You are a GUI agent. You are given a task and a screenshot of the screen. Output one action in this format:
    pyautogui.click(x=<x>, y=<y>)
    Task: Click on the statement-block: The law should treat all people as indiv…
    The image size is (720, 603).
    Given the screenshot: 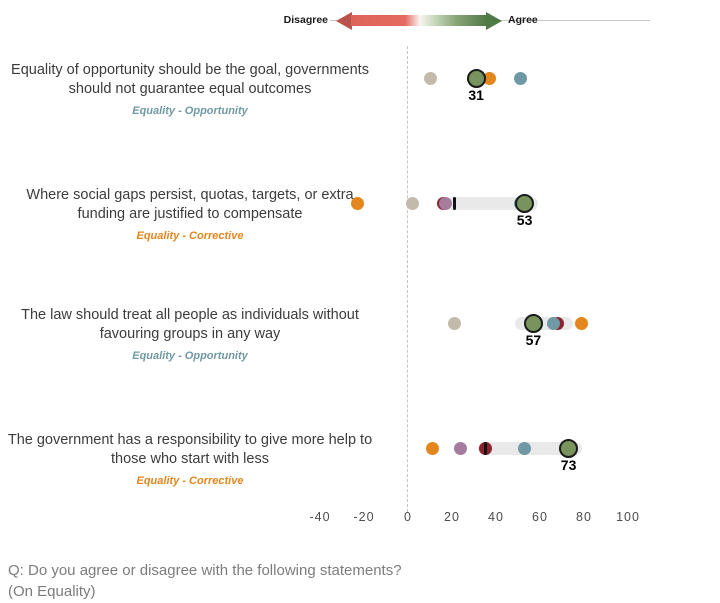 What is the action you would take?
    pyautogui.click(x=190, y=334)
    